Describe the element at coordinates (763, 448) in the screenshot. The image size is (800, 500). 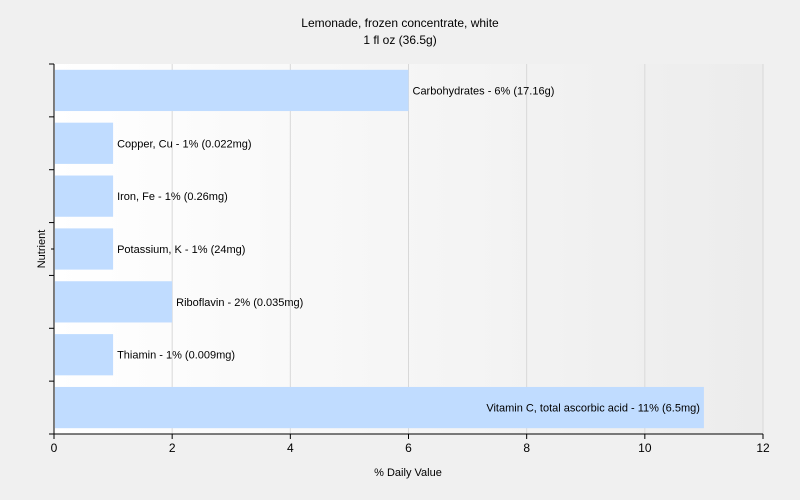
I see `x-tick-label: 12` at that location.